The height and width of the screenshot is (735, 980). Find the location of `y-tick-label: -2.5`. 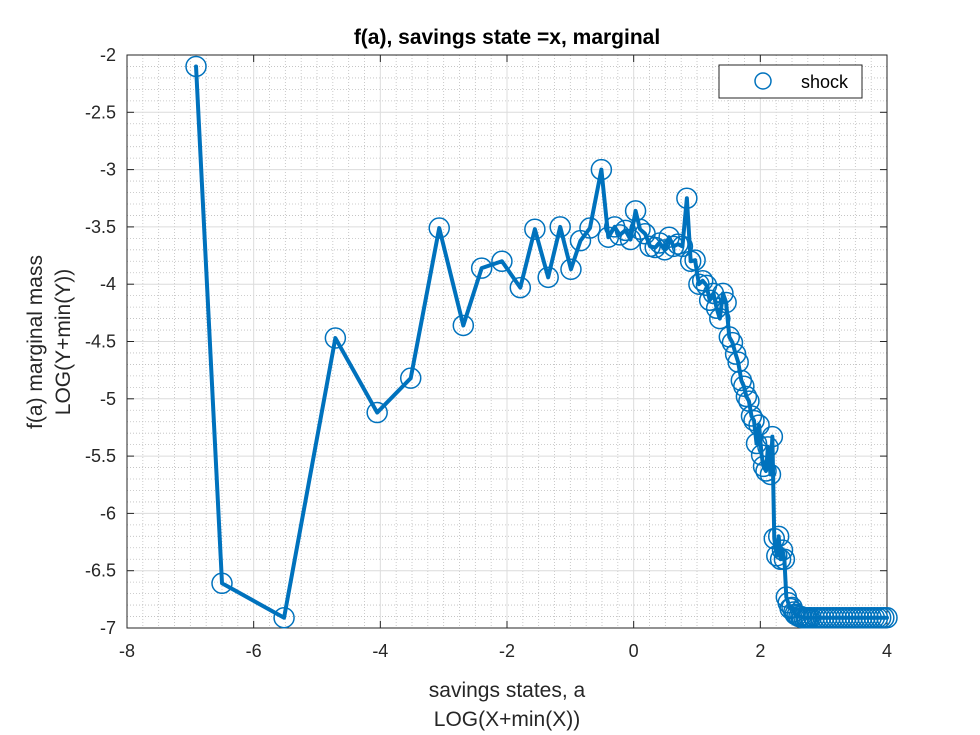

y-tick-label: -2.5 is located at coordinates (100, 112).